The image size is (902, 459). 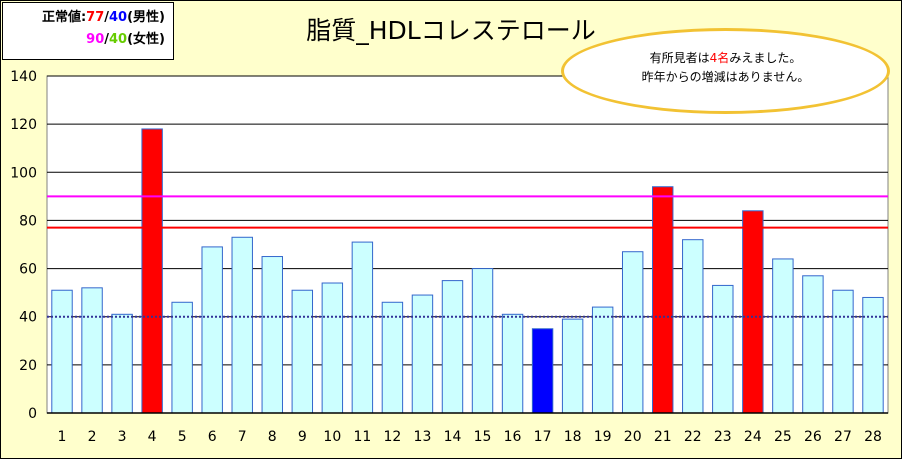 What do you see at coordinates (152, 437) in the screenshot?
I see `x-tick-label: 4` at bounding box center [152, 437].